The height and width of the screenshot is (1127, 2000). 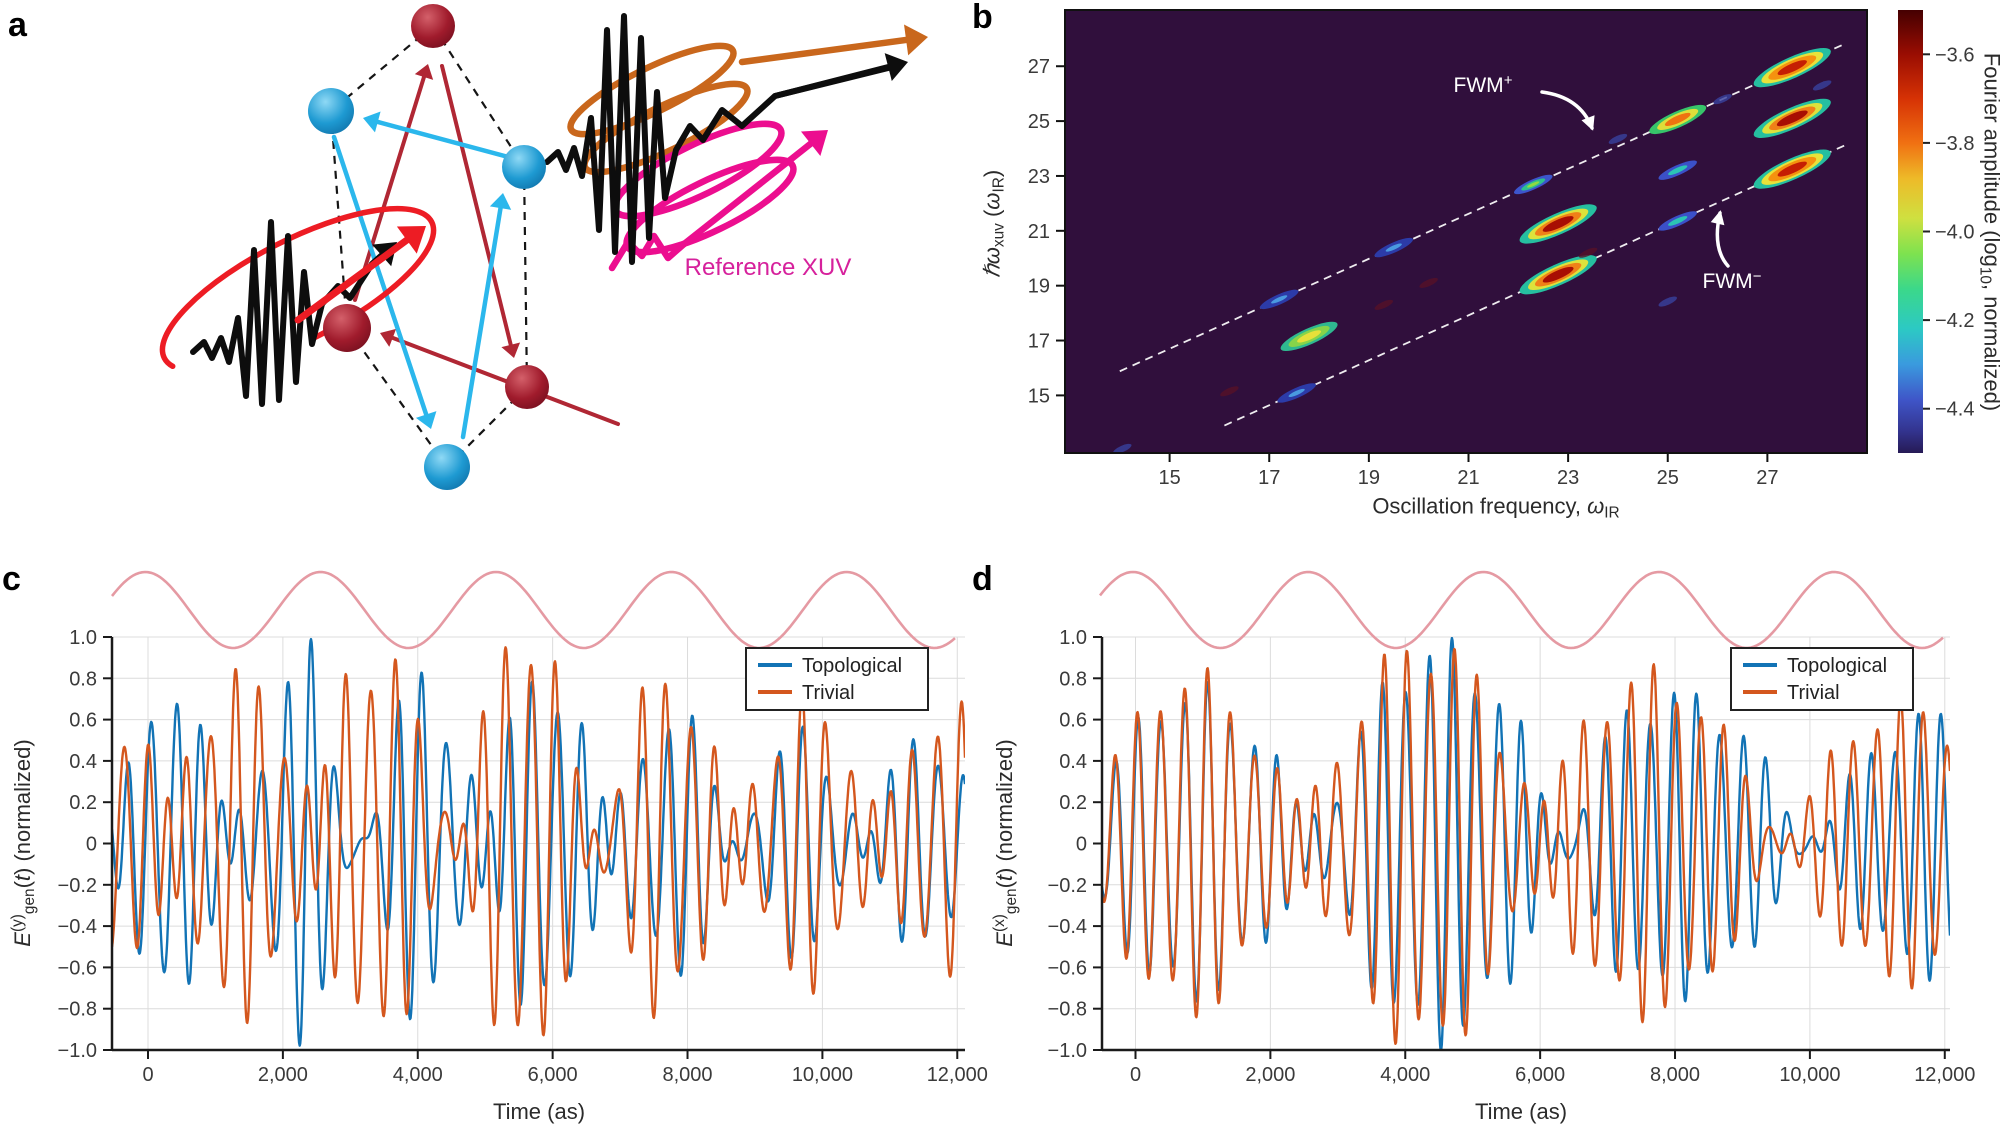 I want to click on fwm-label: FWM−, so click(x=1732, y=280).